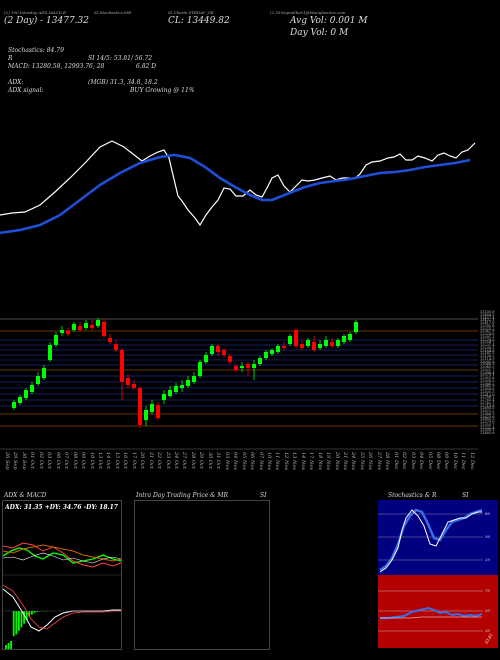  What do you see at coordinates (395, 461) in the screenshot?
I see `date-label: 01 Dec` at bounding box center [395, 461].